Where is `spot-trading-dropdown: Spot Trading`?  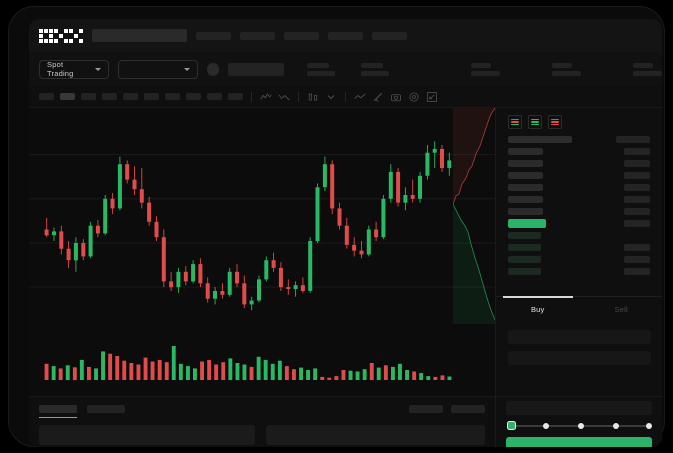
spot-trading-dropdown: Spot Trading is located at coordinates (74, 69).